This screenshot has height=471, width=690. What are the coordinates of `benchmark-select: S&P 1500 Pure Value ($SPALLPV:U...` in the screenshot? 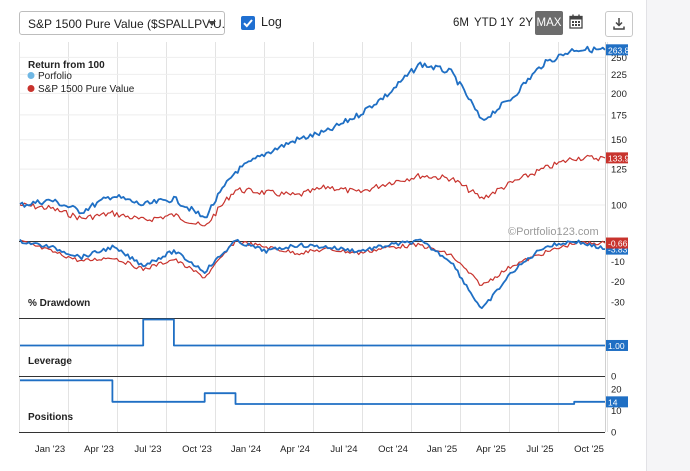 It's located at (122, 23).